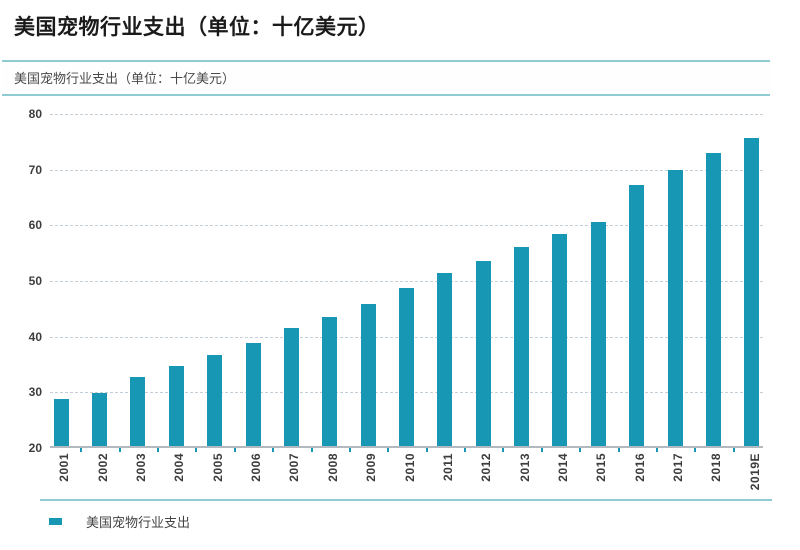 Image resolution: width=800 pixels, height=550 pixels. What do you see at coordinates (140, 467) in the screenshot?
I see `x-label-2003: 2003` at bounding box center [140, 467].